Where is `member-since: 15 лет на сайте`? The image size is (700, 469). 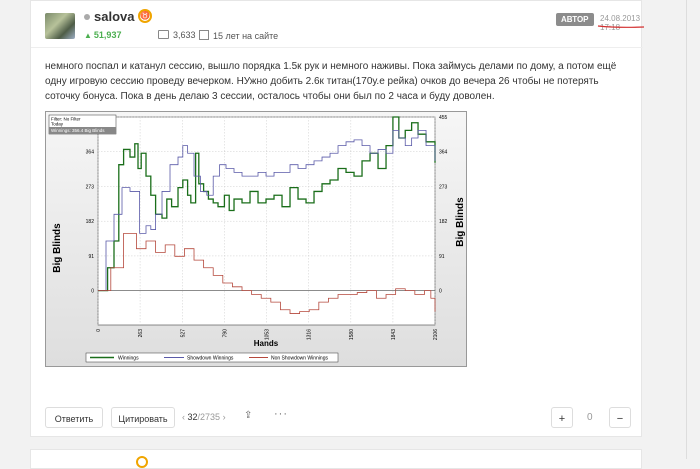 member-since: 15 лет на сайте is located at coordinates (238, 35).